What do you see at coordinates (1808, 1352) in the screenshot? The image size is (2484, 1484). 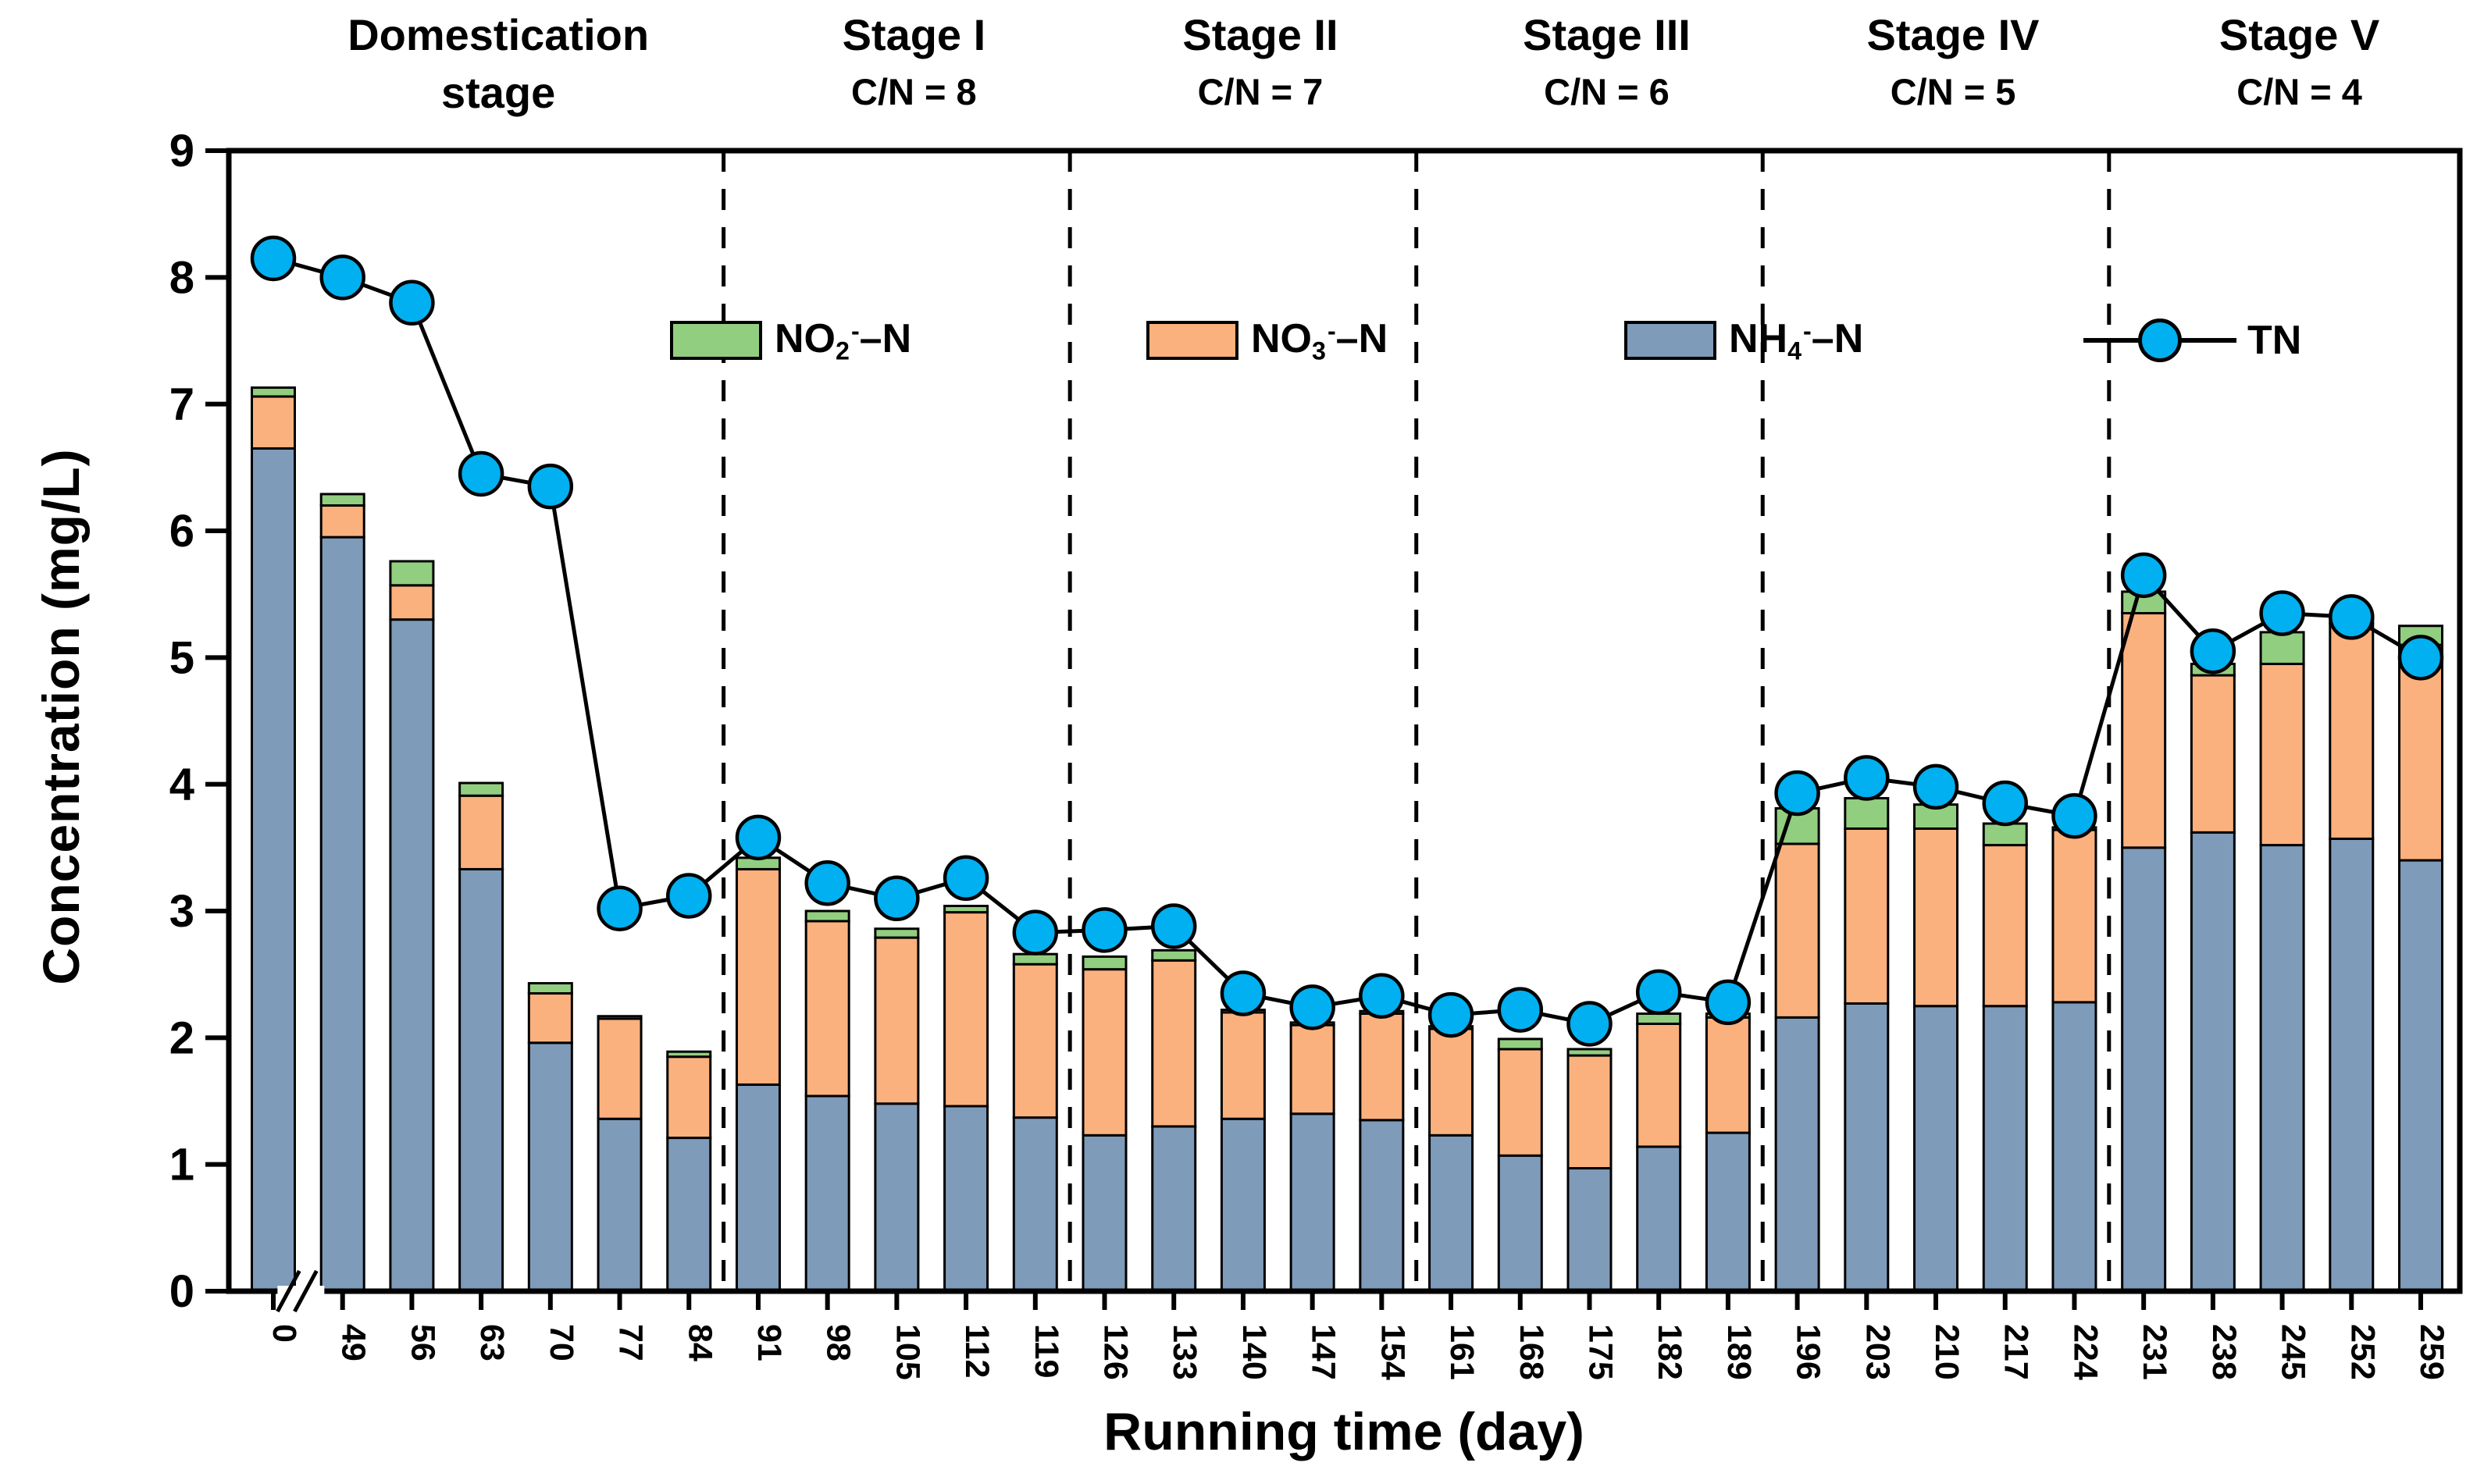 I see `x-tick-label: 196` at bounding box center [1808, 1352].